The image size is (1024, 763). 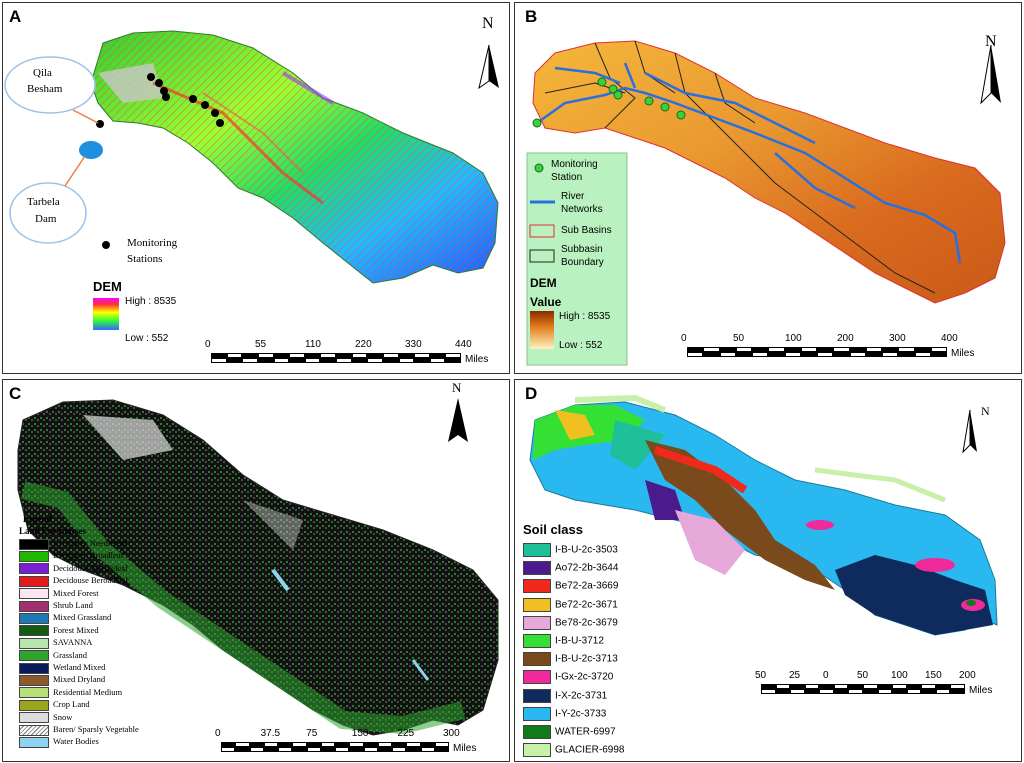 What do you see at coordinates (15, 16) in the screenshot?
I see `panel-a-label: A` at bounding box center [15, 16].